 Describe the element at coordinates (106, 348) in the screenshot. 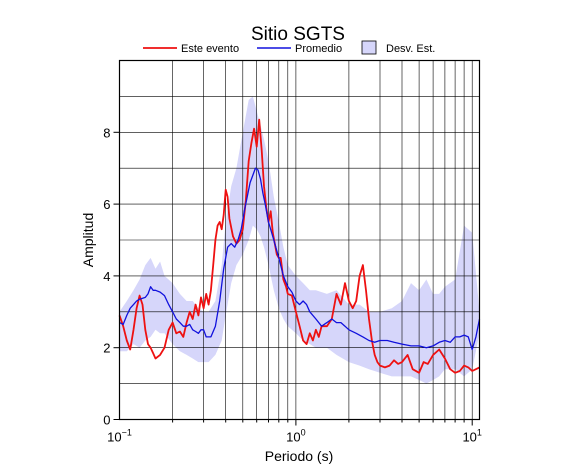

I see `y-tick-label: 2` at that location.